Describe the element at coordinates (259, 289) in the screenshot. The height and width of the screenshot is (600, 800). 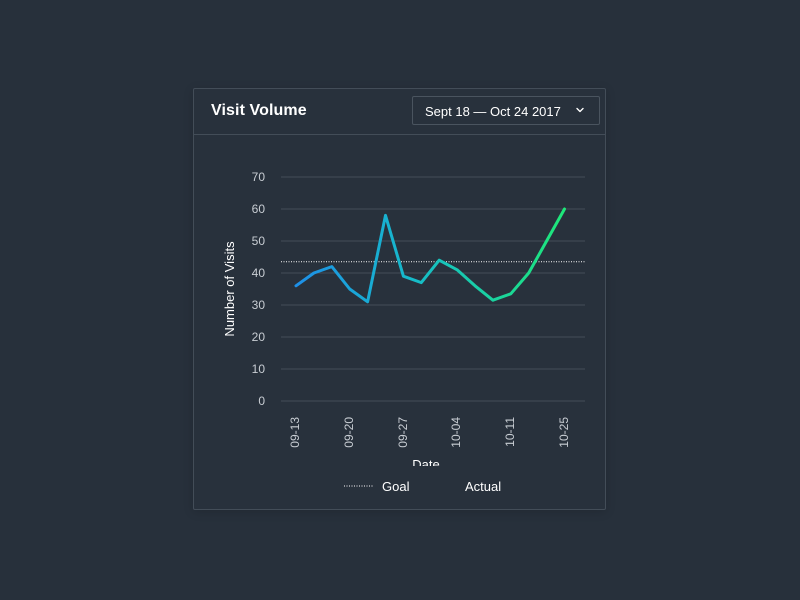
I see `y-axis-ticks: 0 10 20 30 40 50 60 70` at that location.